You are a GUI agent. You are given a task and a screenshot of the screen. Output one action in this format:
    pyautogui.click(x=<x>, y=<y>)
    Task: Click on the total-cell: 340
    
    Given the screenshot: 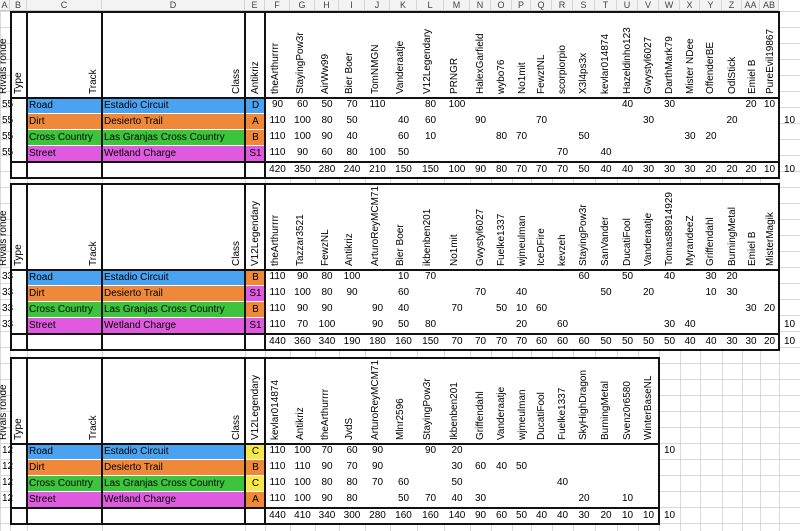 What is the action you would take?
    pyautogui.click(x=327, y=515)
    